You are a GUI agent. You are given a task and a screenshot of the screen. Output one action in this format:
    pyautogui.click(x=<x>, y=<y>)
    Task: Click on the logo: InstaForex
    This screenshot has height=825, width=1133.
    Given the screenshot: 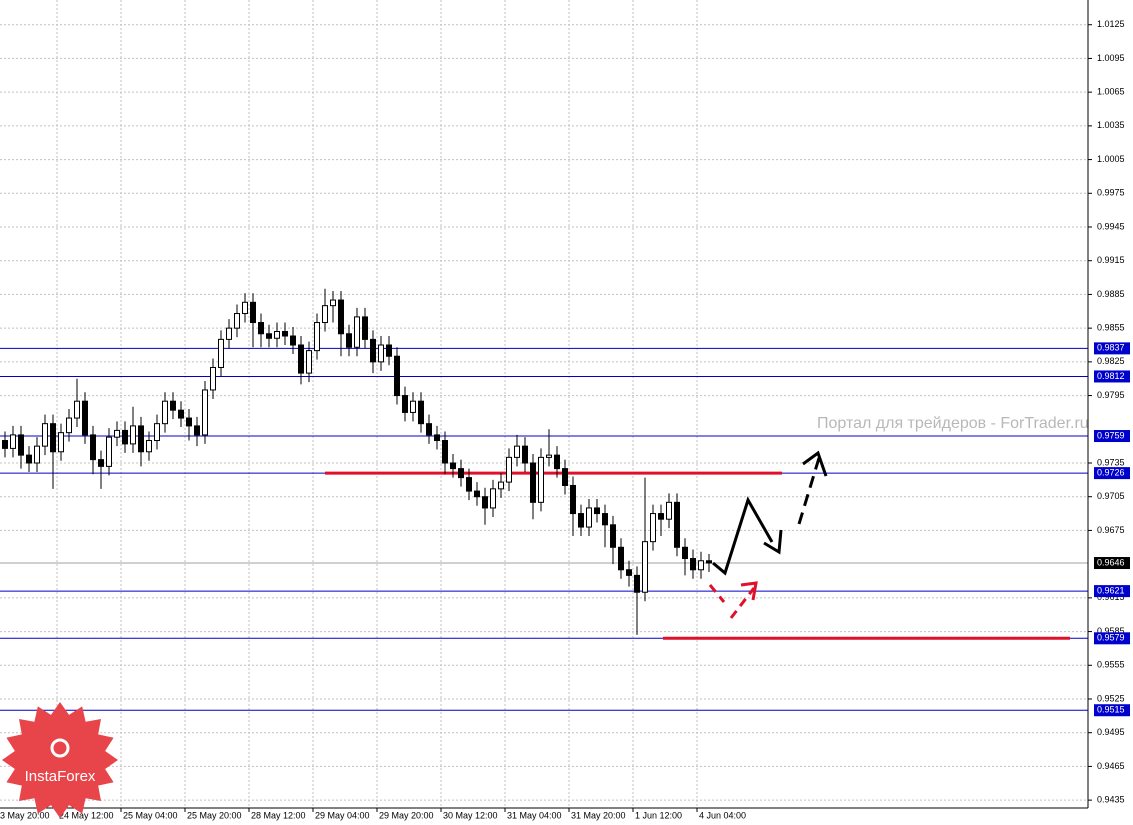 What is the action you would take?
    pyautogui.click(x=60, y=760)
    